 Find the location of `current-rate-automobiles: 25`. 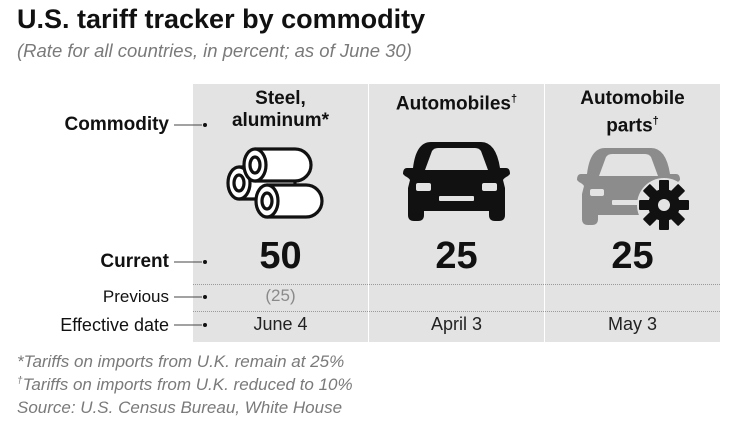

current-rate-automobiles: 25 is located at coordinates (456, 256).